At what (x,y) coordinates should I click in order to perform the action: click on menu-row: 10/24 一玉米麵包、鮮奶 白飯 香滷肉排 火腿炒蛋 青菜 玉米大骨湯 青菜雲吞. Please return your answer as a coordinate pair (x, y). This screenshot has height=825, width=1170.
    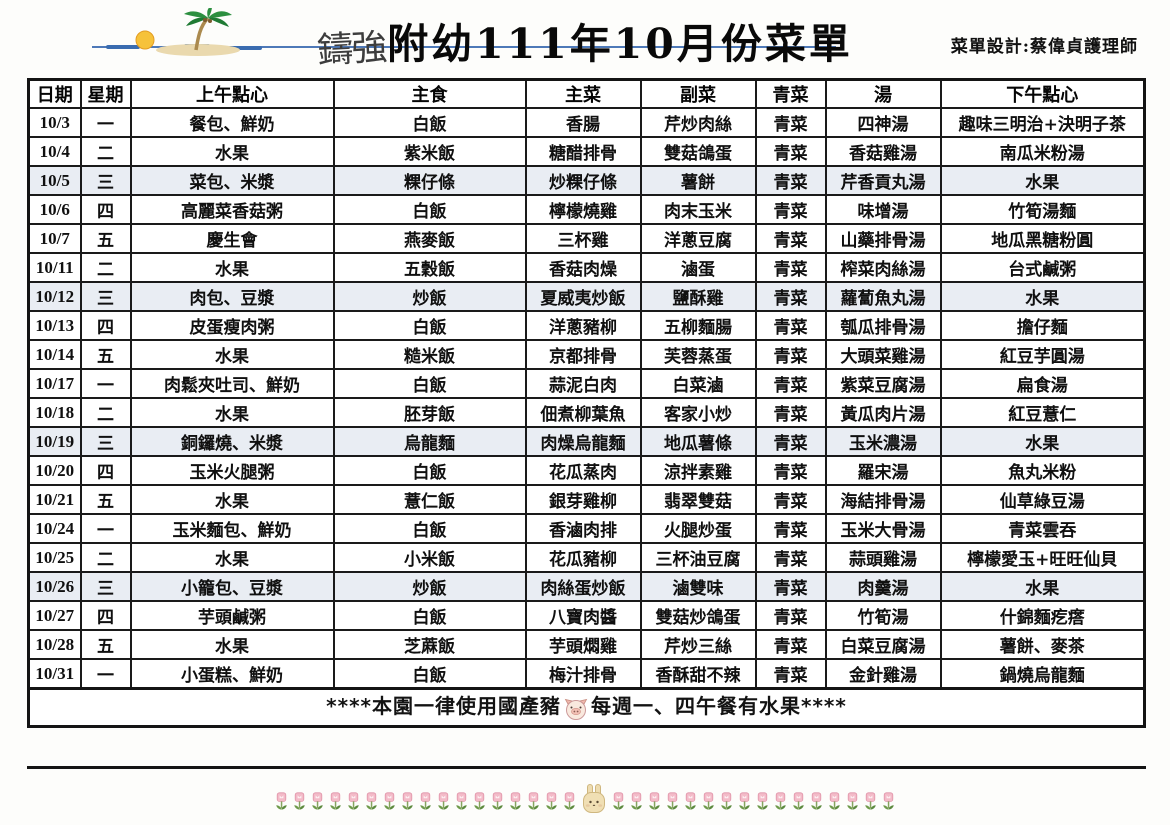
    Looking at the image, I should click on (586, 528).